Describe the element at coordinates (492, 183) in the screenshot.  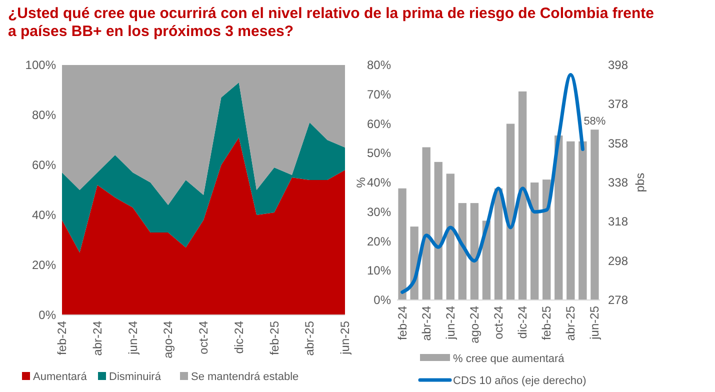
I see `line-series` at that location.